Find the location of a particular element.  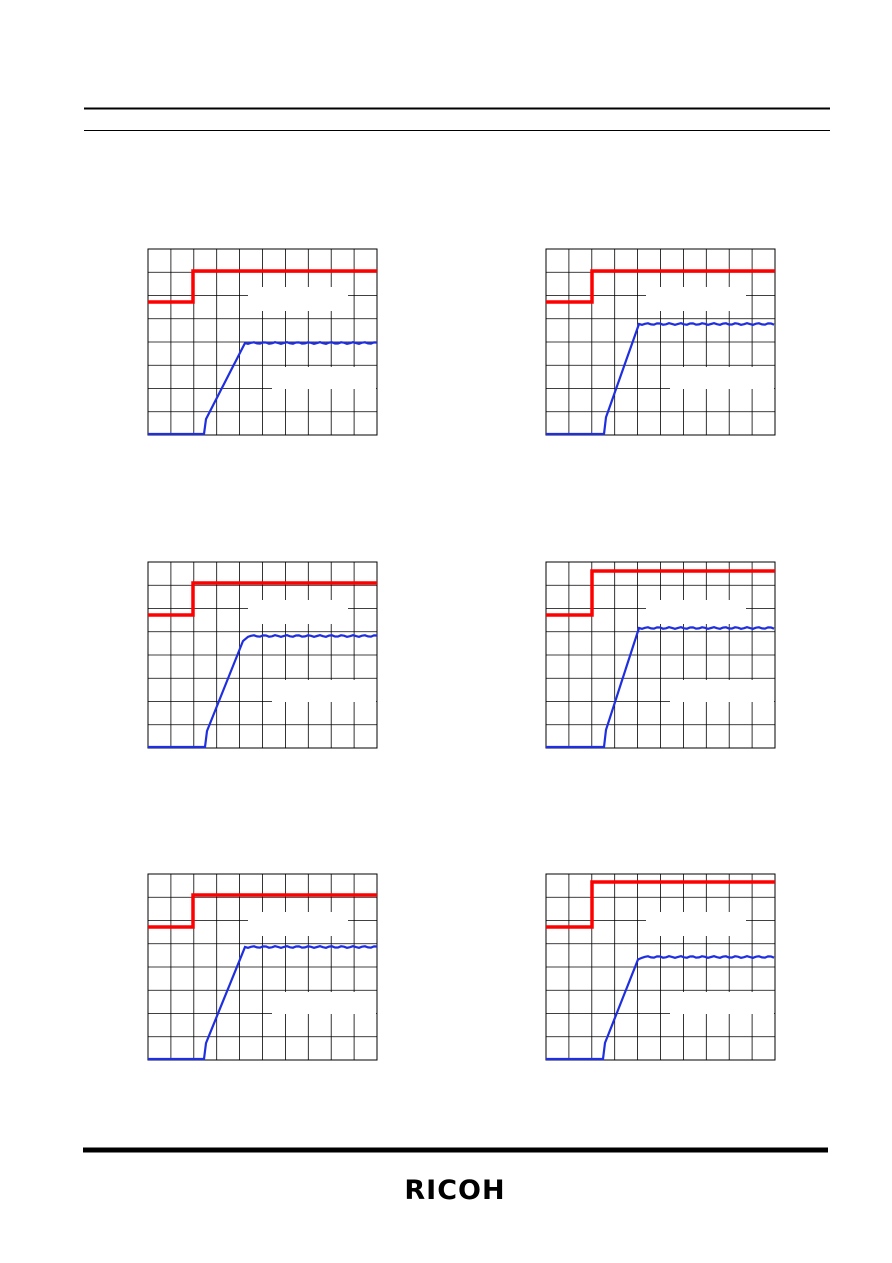

logo: RICOH is located at coordinates (454, 1190).